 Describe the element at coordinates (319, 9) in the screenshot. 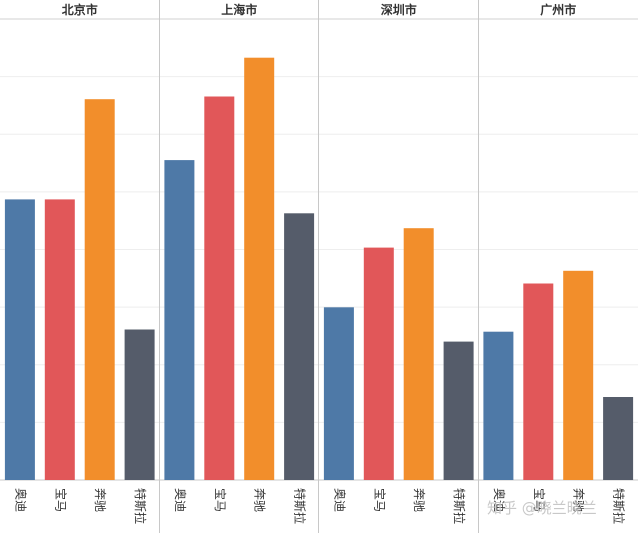

I see `panel-titles: 北京市 上海市 深圳市 广州市` at that location.